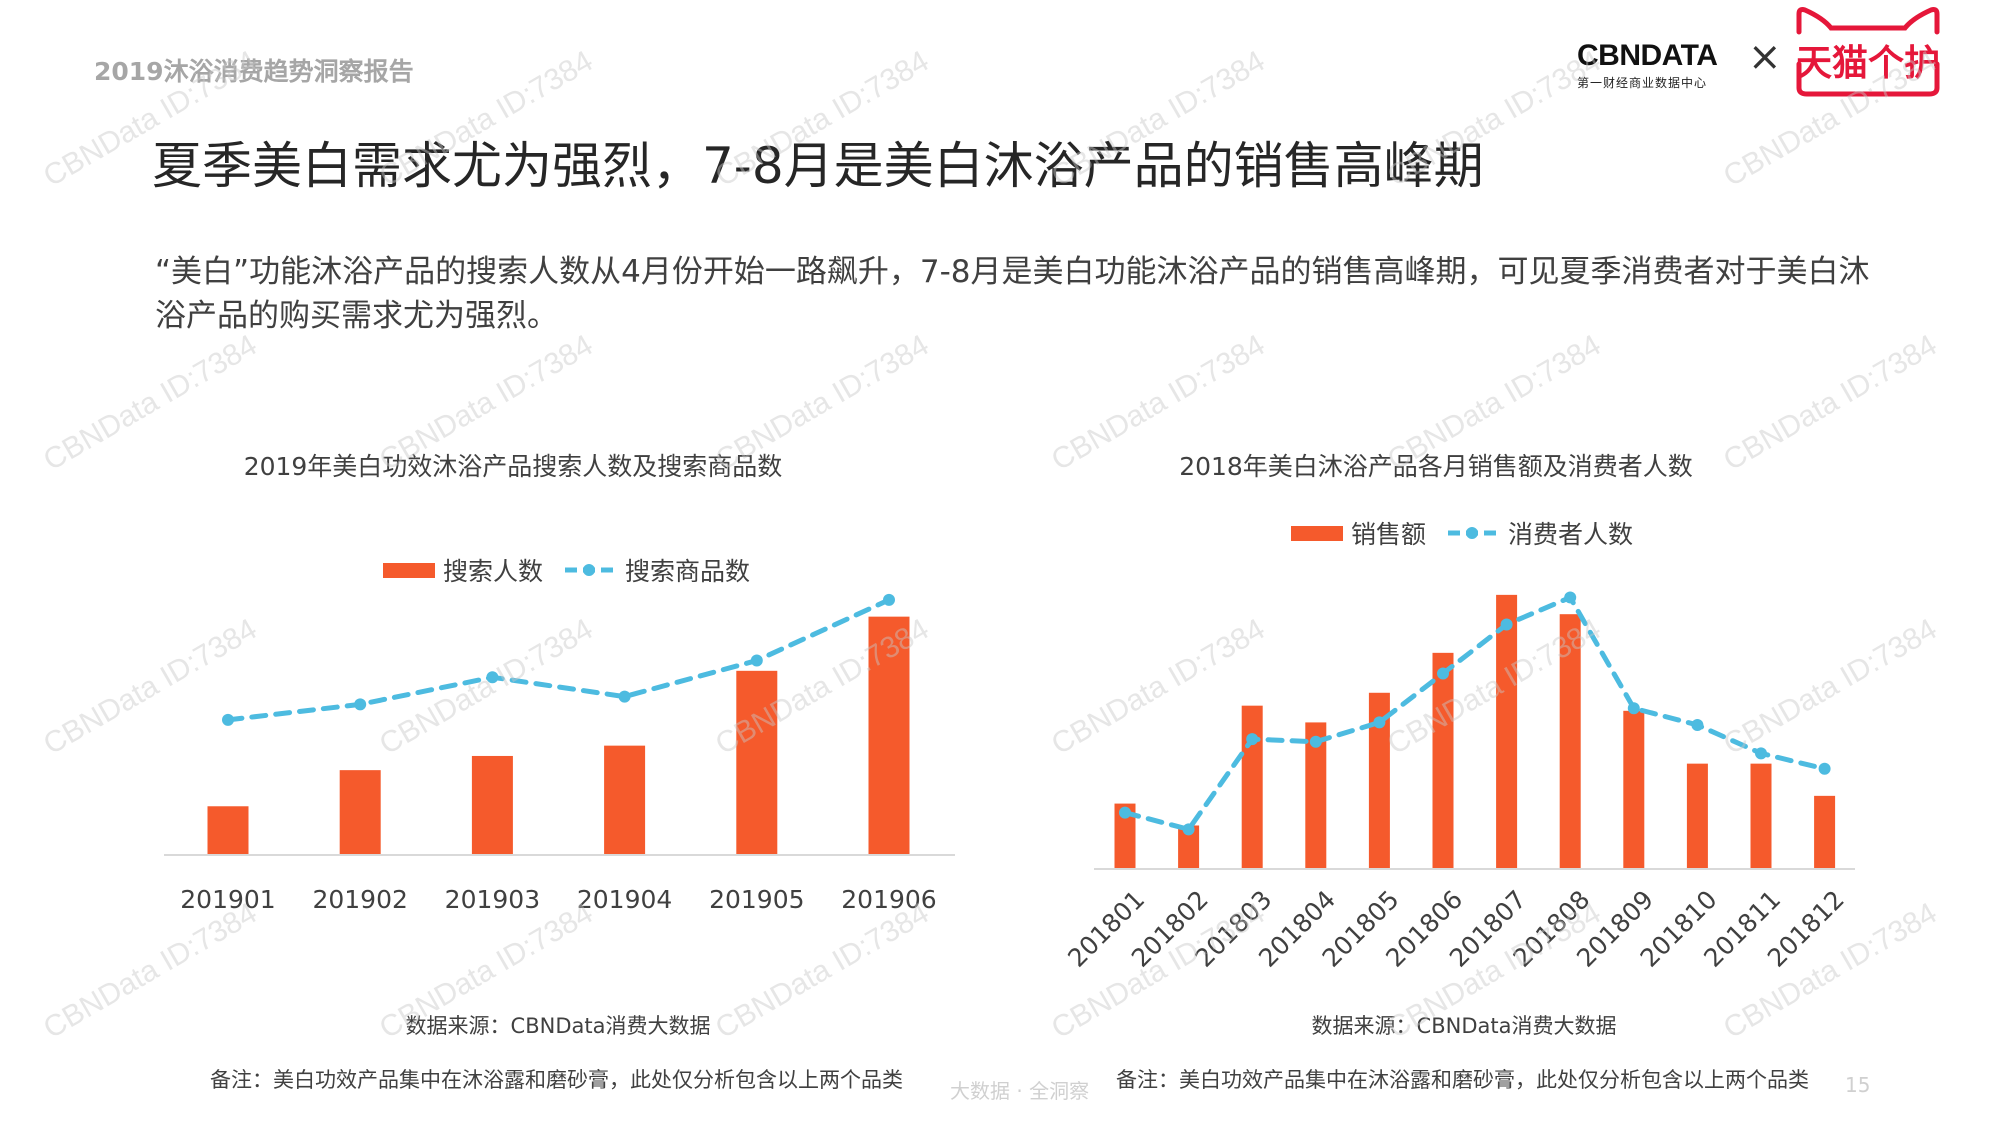 The image size is (2000, 1125). I want to click on x-tick-label: 201904, so click(624, 899).